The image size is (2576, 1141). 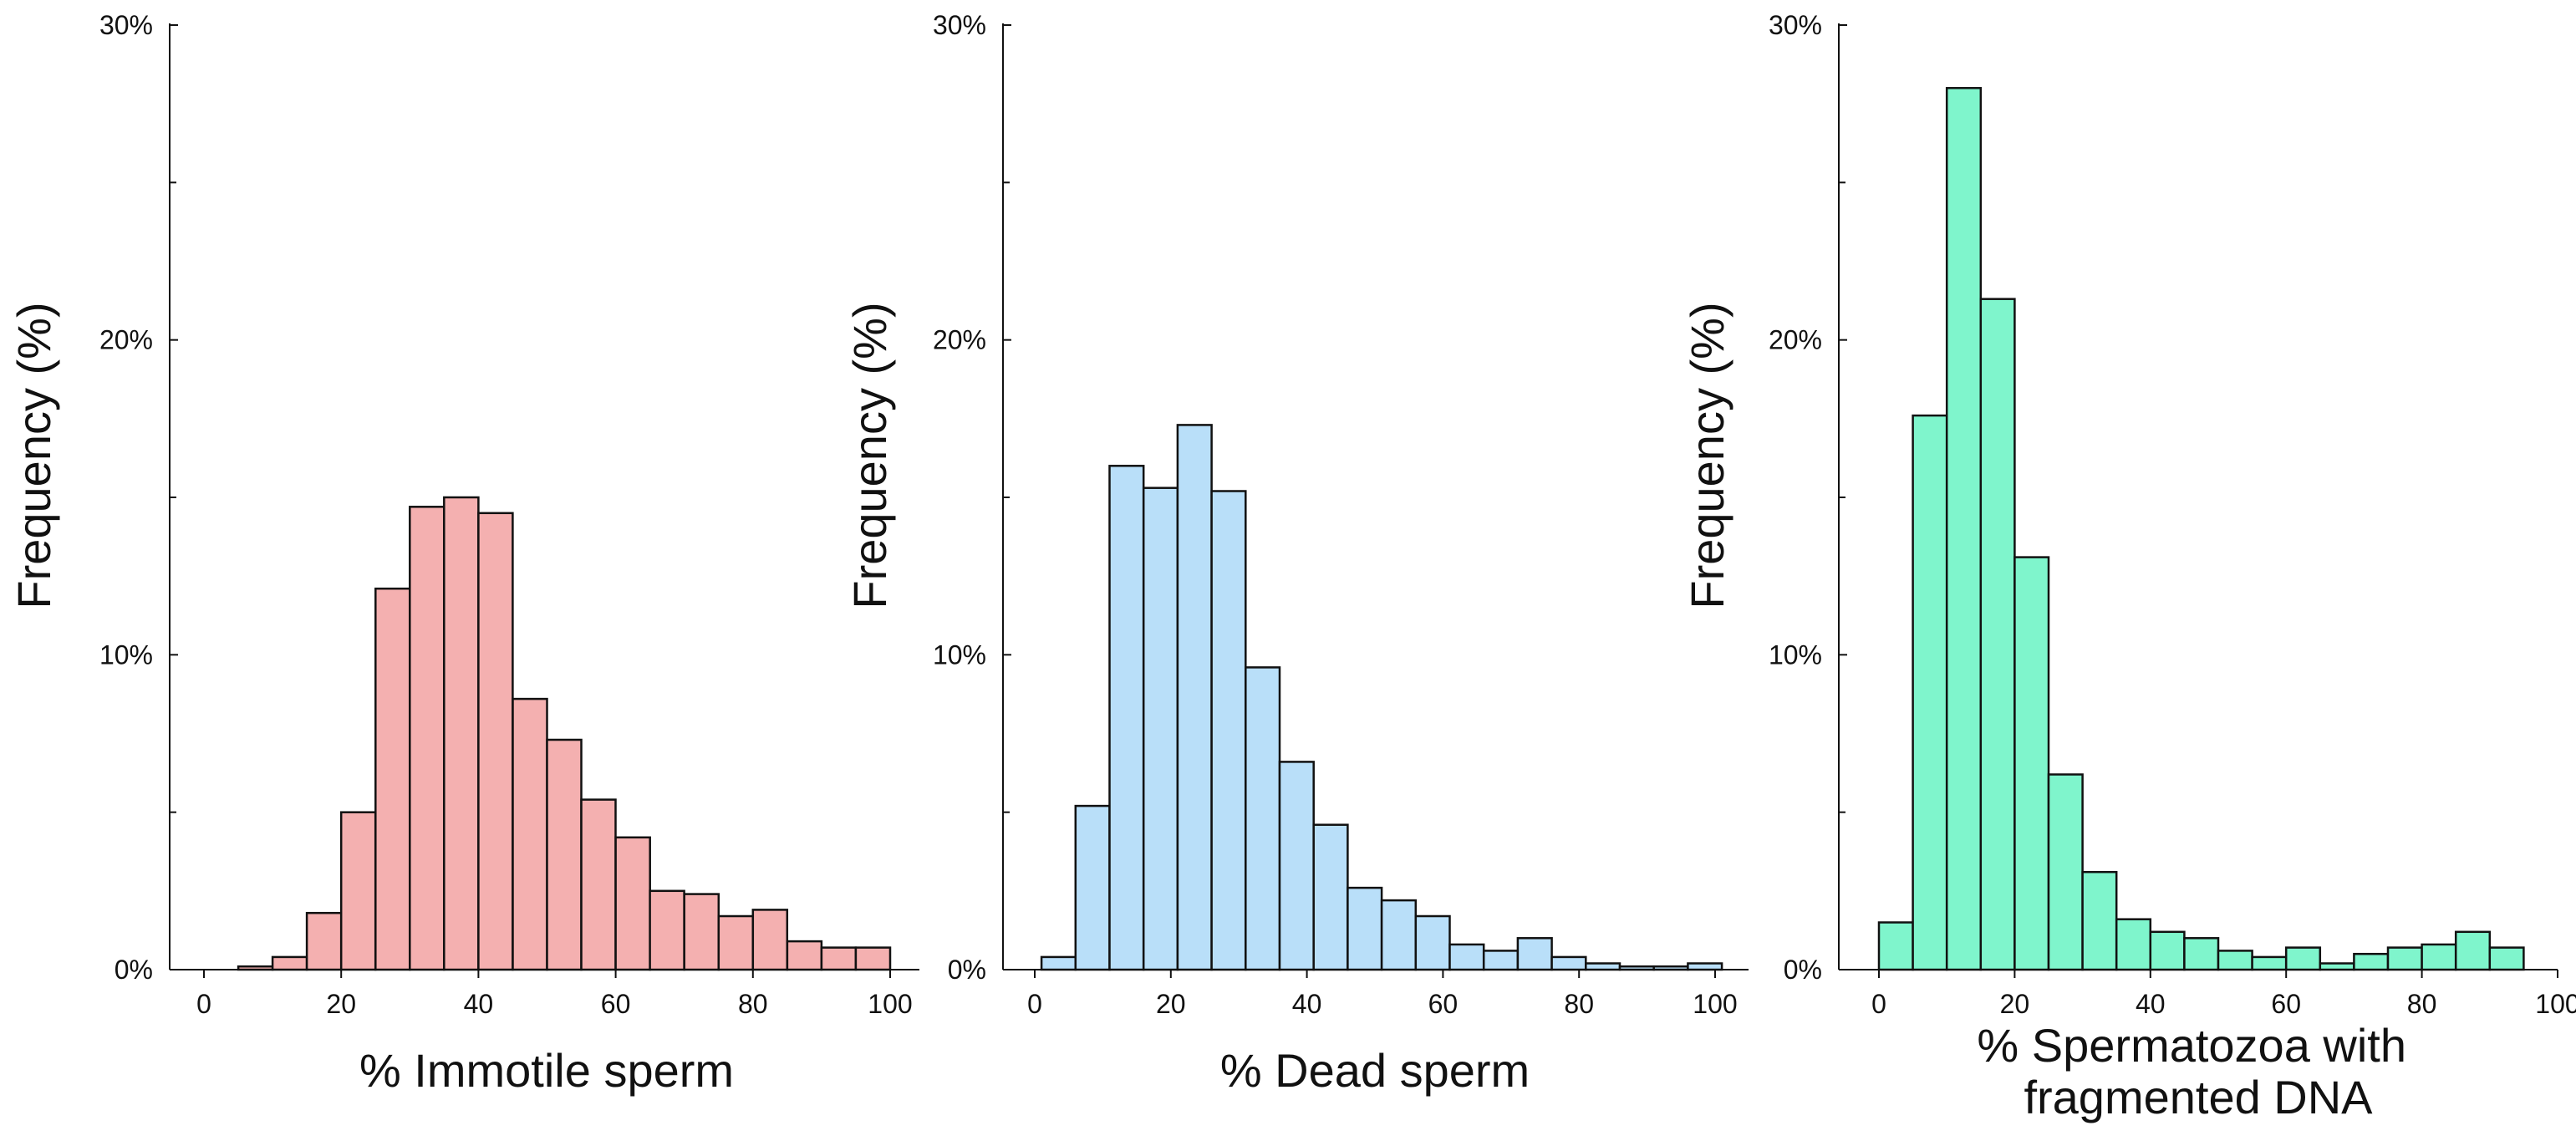 I want to click on x-axis-title-line: % Spermatozoa with, so click(x=2191, y=1045).